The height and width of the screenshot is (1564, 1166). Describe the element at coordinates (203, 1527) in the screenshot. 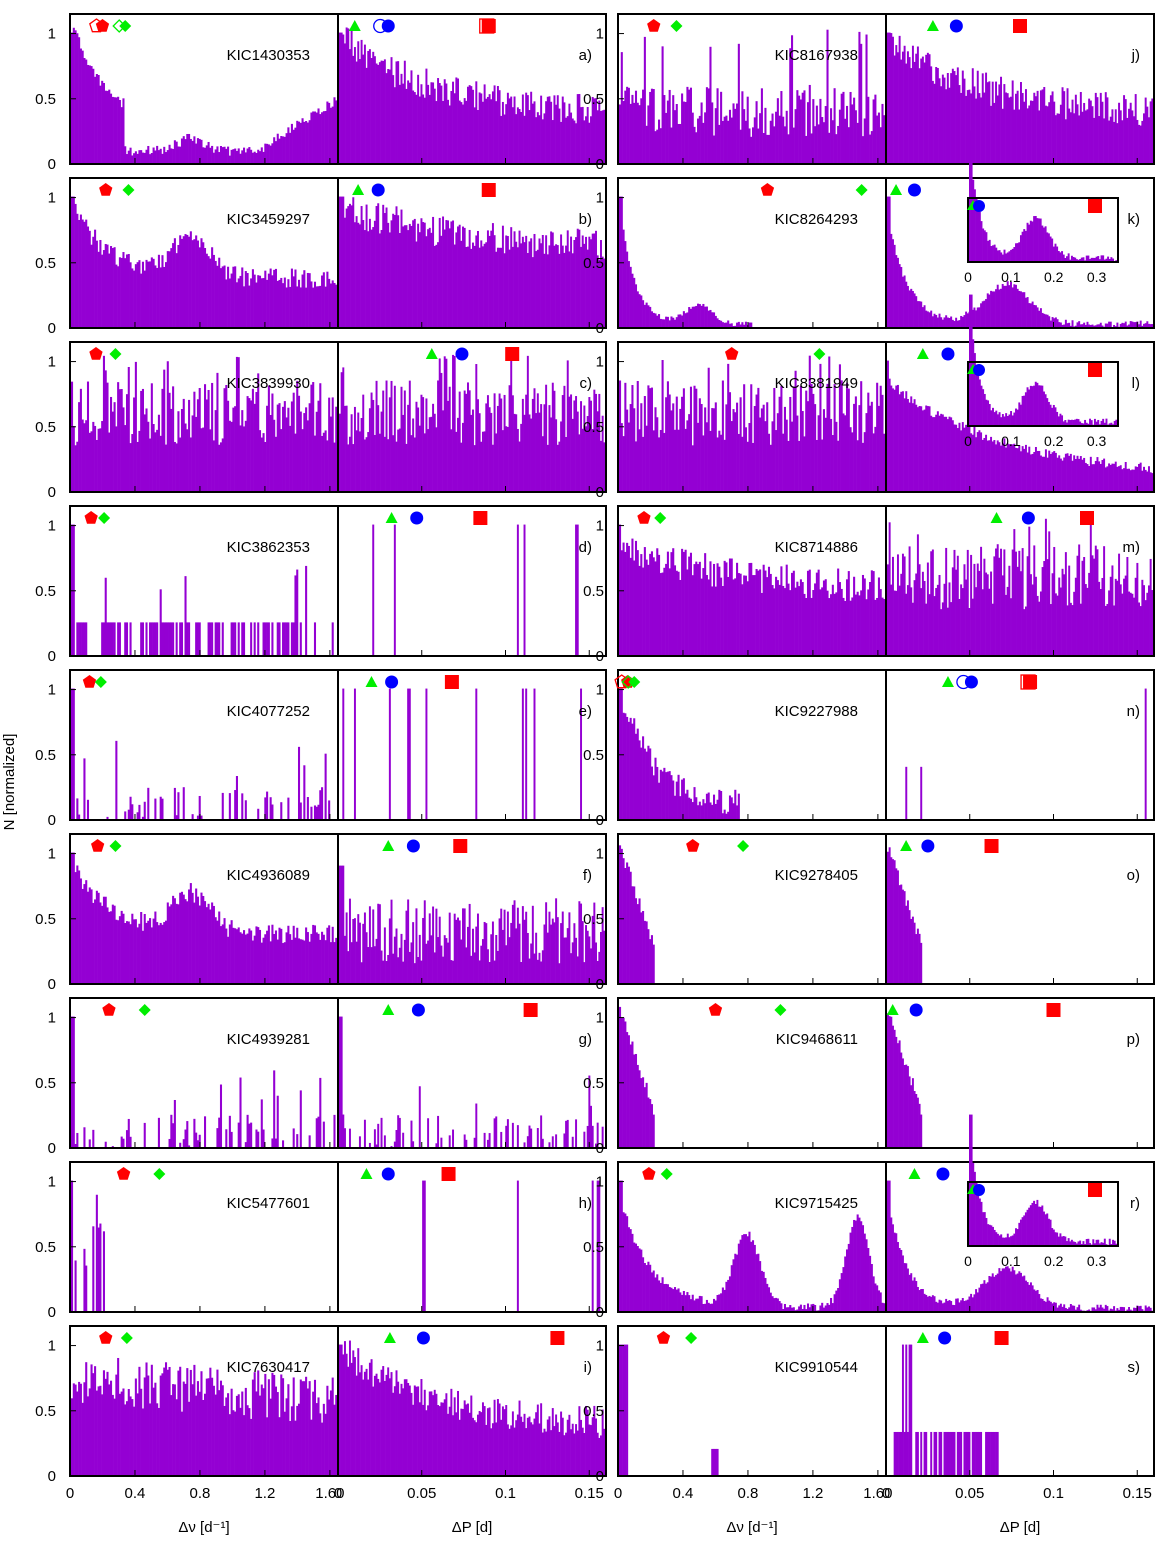

I see `x-axis-label-dnu-left: Δν [d⁻¹]` at that location.